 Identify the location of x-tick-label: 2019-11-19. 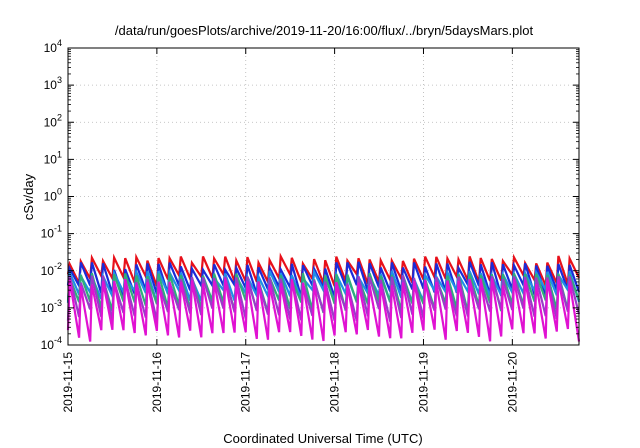
(423, 382).